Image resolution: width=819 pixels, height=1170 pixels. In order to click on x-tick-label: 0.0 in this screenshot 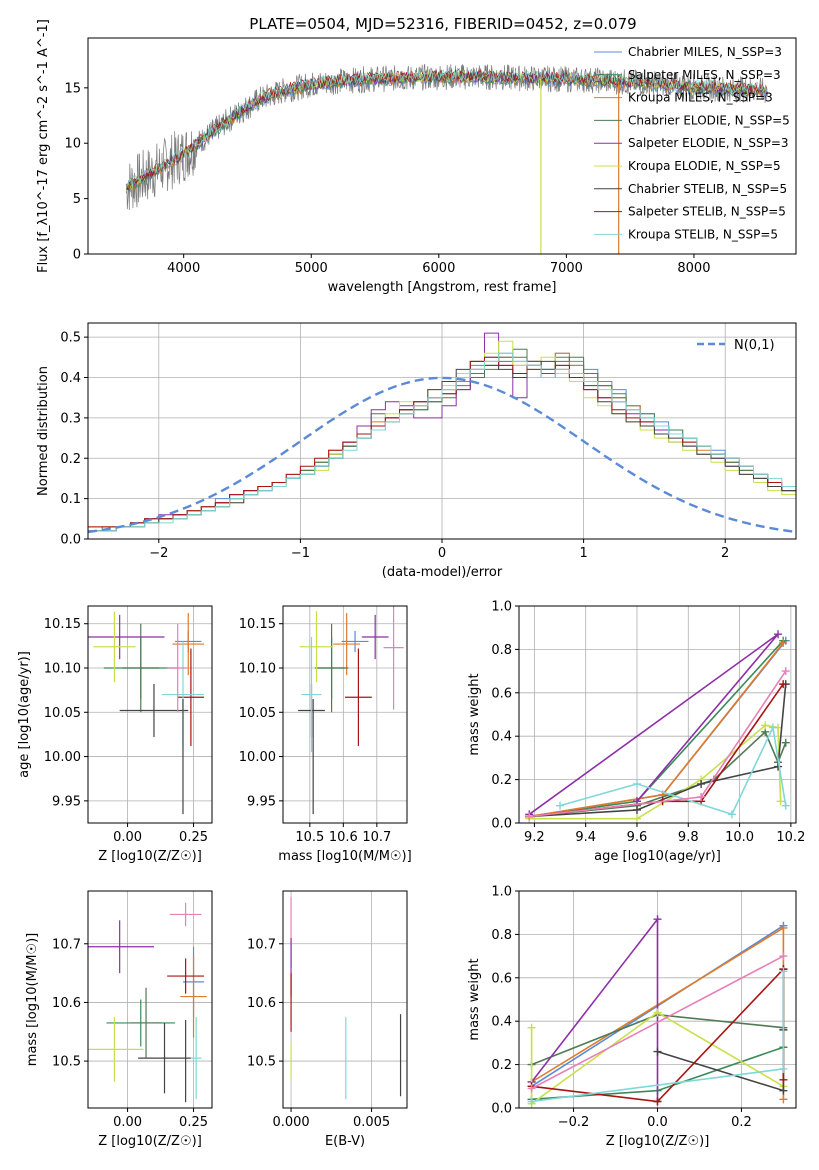, I will do `click(657, 1122)`.